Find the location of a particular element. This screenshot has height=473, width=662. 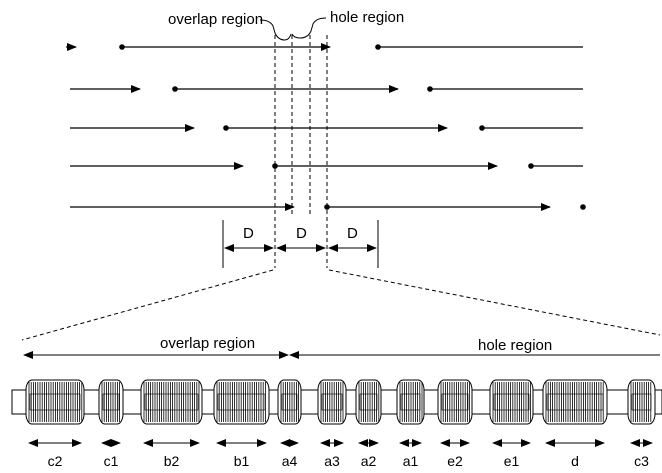

coil-label: c3 is located at coordinates (641, 461).